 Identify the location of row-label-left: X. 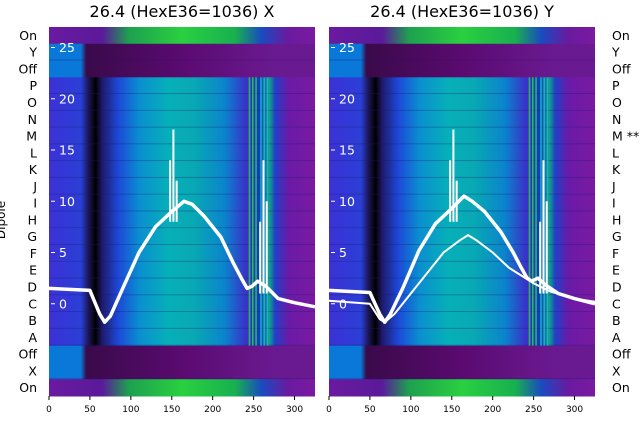
(32, 370).